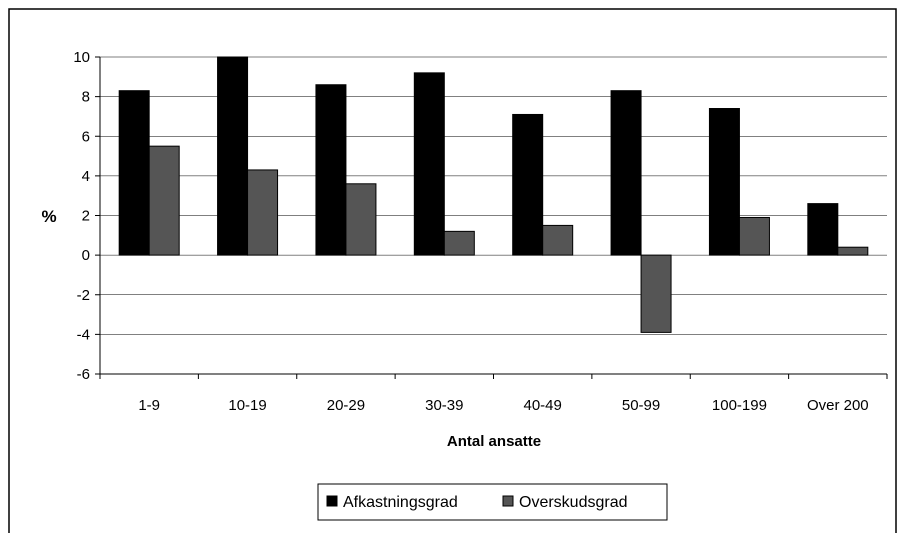  Describe the element at coordinates (86, 255) in the screenshot. I see `y-tick-label: 0` at that location.